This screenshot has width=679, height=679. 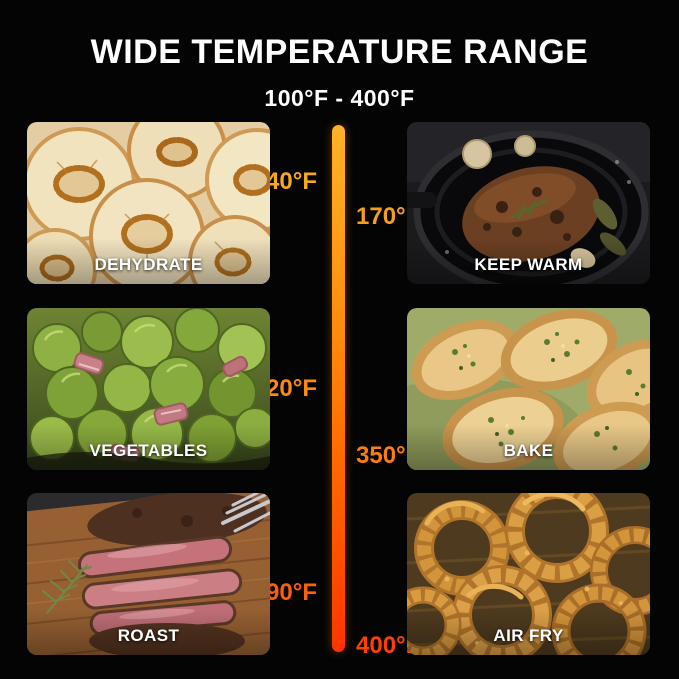 I want to click on tile-keep-warm: KEEP WARM, so click(x=528, y=203).